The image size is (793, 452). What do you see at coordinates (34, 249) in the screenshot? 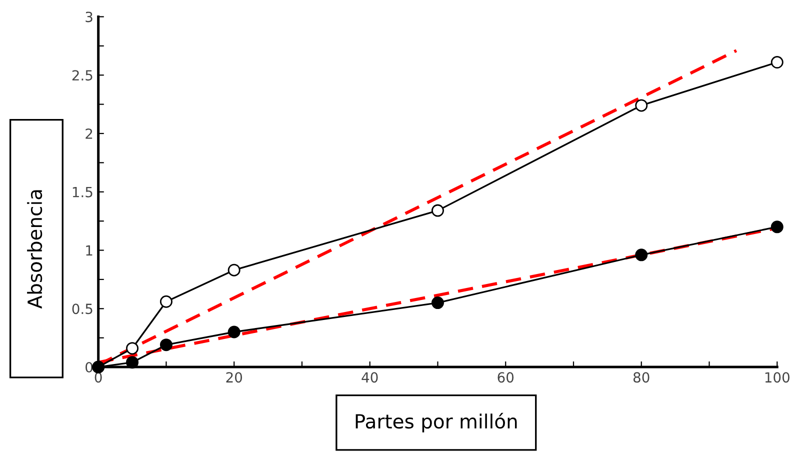
I see `y-axis-title: Absorbencia` at bounding box center [34, 249].